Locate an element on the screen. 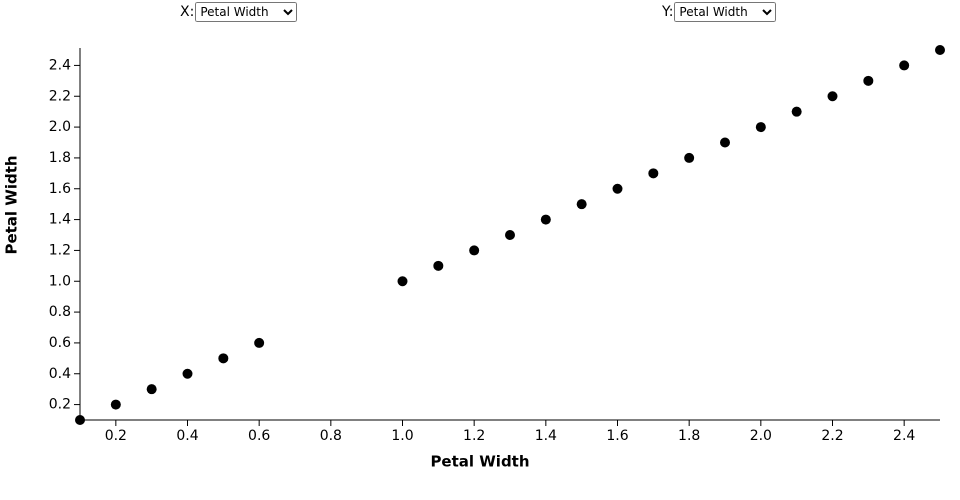 The width and height of the screenshot is (960, 500). y-tick-label: 1.2 is located at coordinates (60, 250).